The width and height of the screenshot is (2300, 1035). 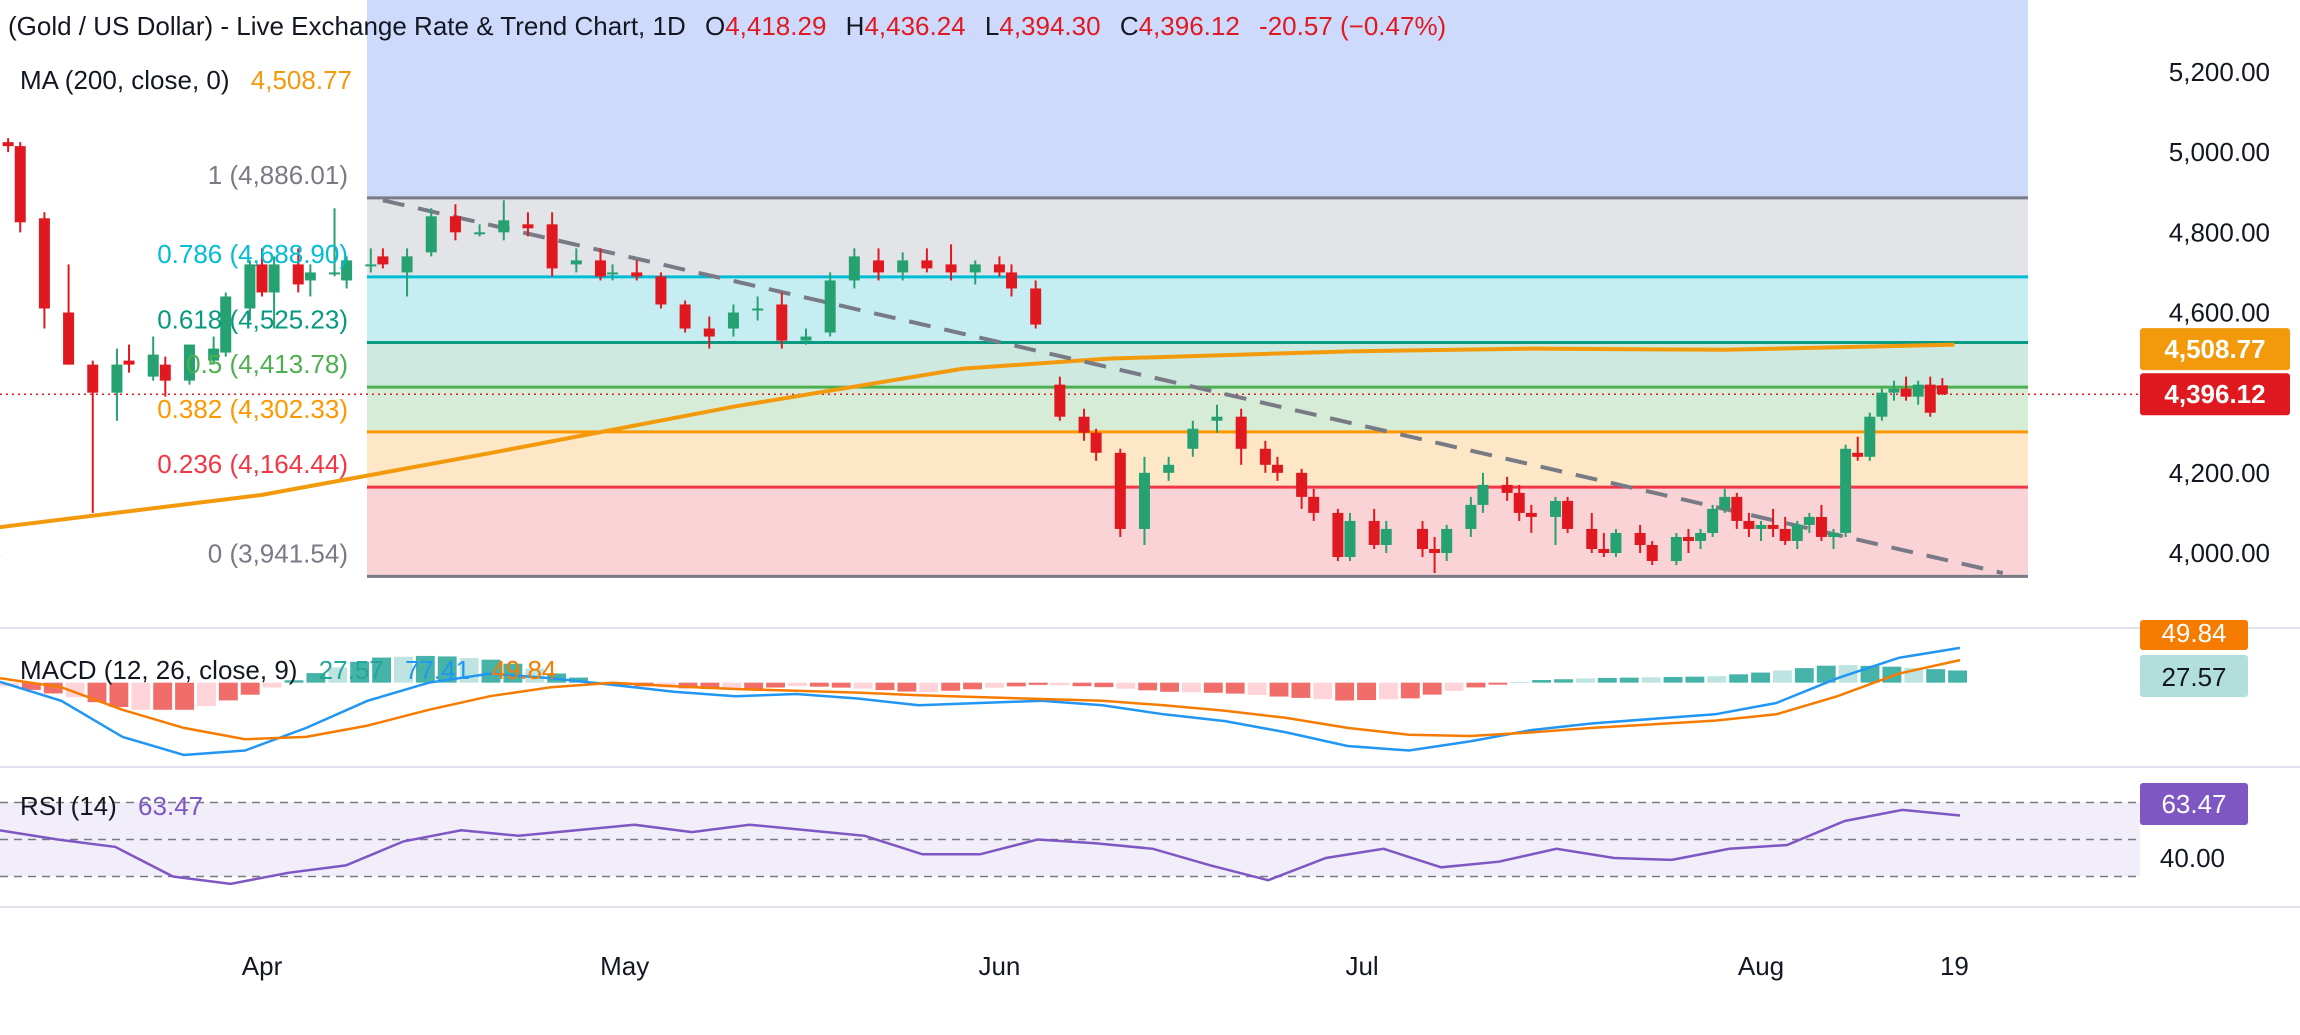 I want to click on fib-label-0: 0 (3,941.54), so click(x=278, y=553).